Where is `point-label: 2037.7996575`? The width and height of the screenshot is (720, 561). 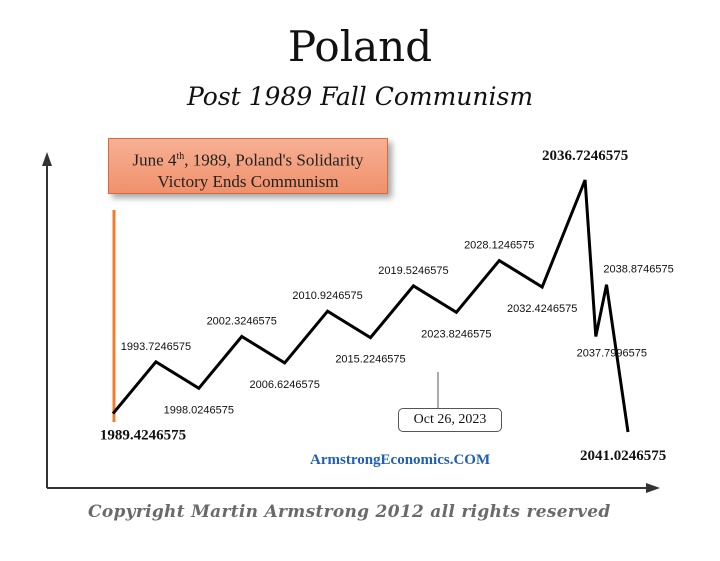
point-label: 2037.7996575 is located at coordinates (612, 353).